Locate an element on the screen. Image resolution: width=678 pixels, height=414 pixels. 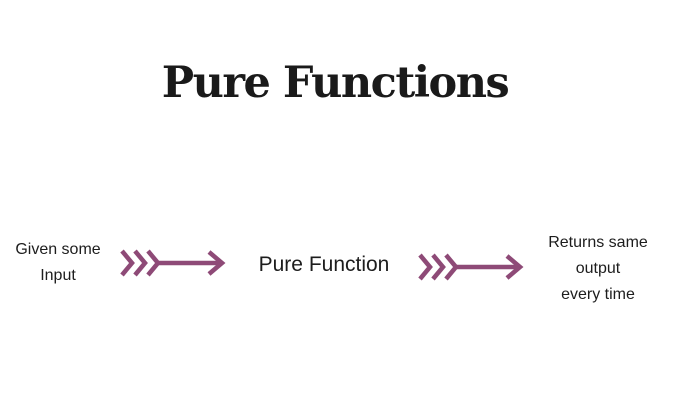
input-label-line-1: Given some is located at coordinates (58, 249).